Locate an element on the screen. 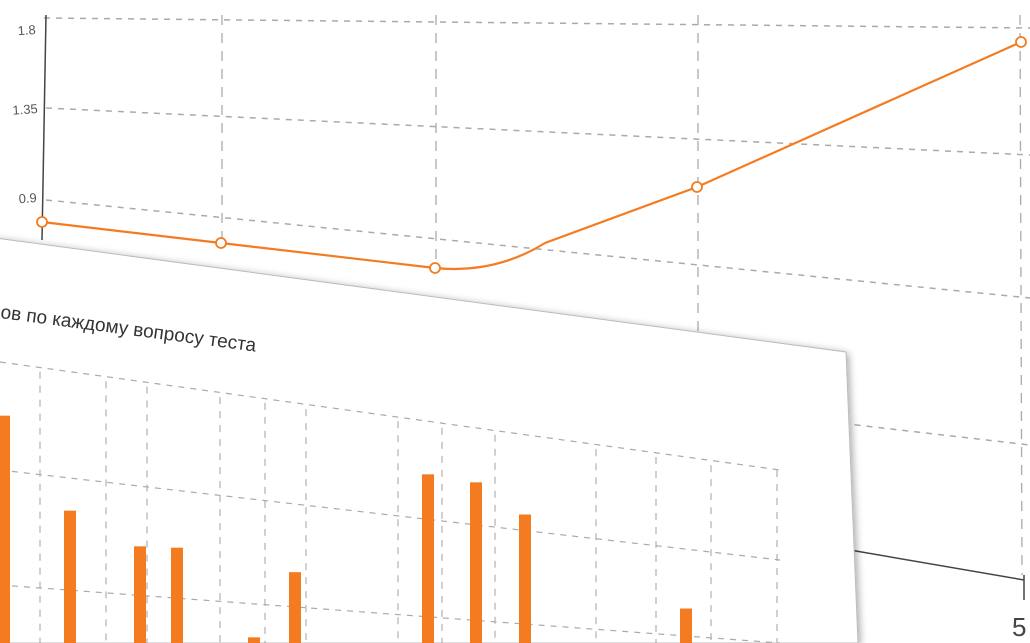  y-tick-label: 1.35 is located at coordinates (25, 109).